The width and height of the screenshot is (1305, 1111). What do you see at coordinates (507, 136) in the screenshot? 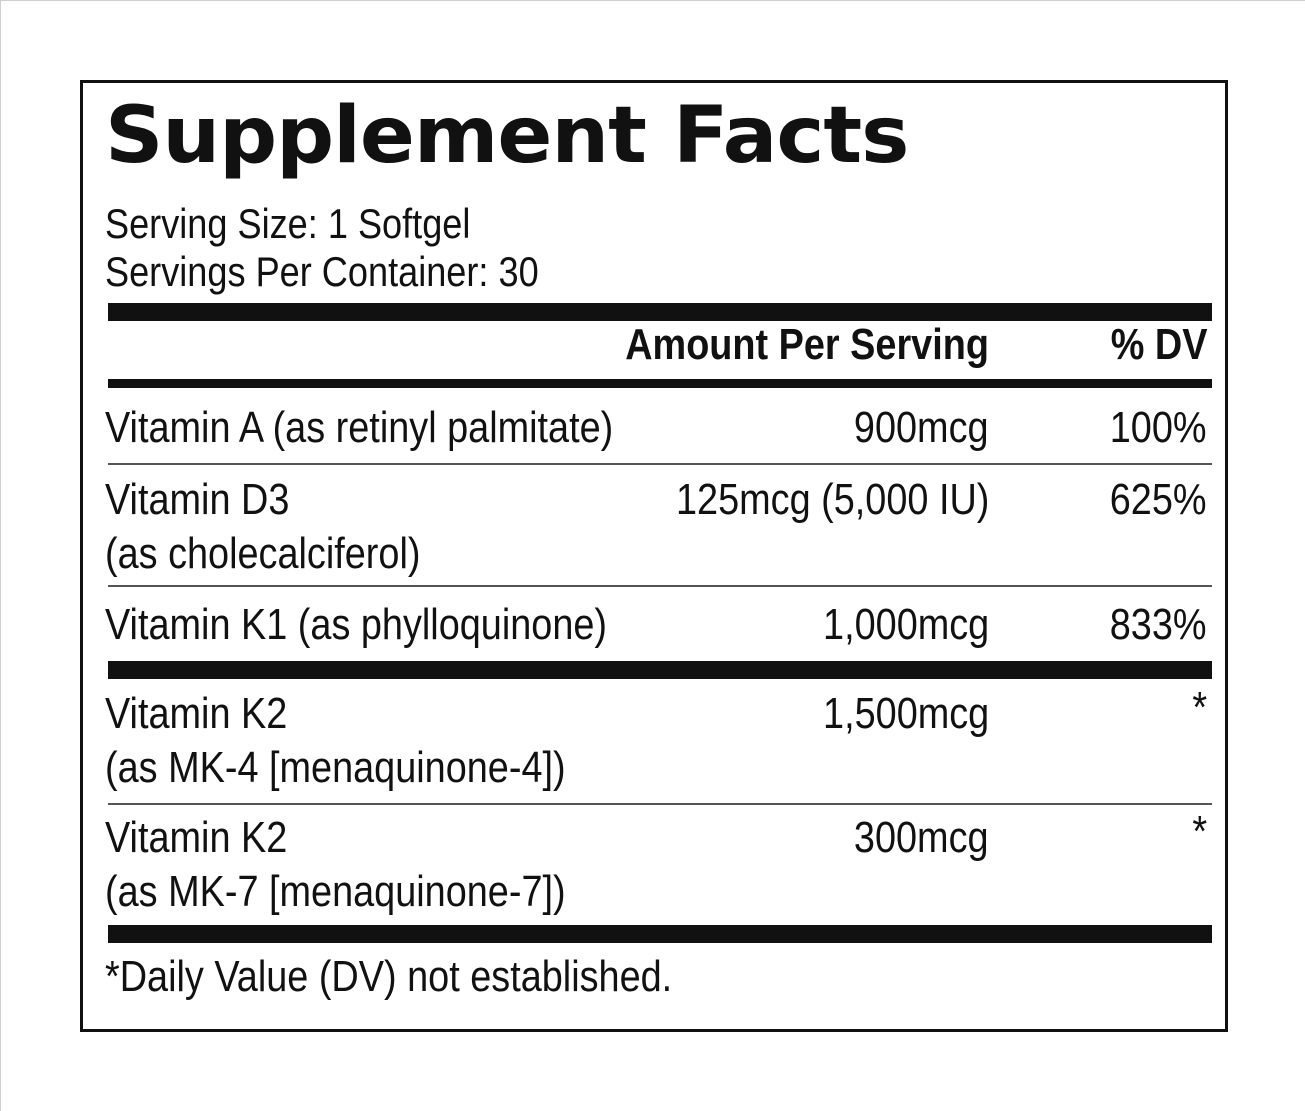
I see `panel-title: Supplement Facts` at bounding box center [507, 136].